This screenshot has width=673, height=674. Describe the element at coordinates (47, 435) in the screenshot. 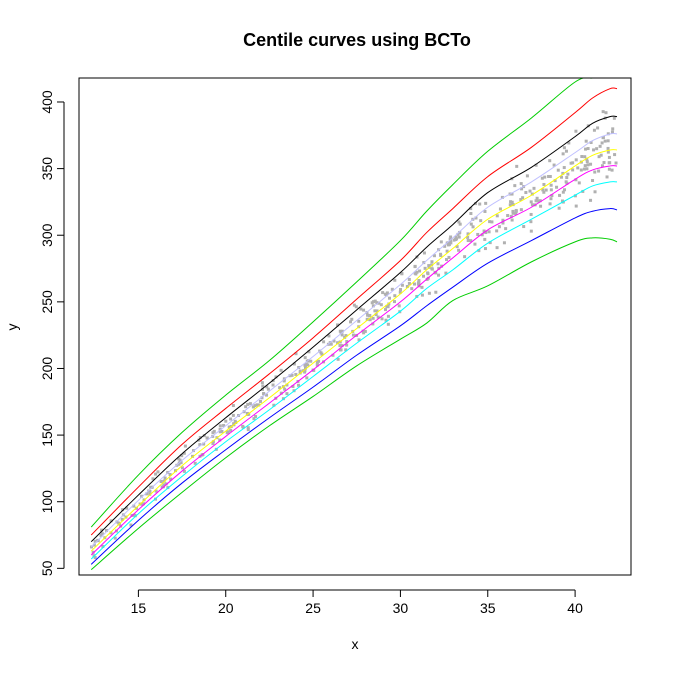

I see `y-tick-label: 150` at that location.